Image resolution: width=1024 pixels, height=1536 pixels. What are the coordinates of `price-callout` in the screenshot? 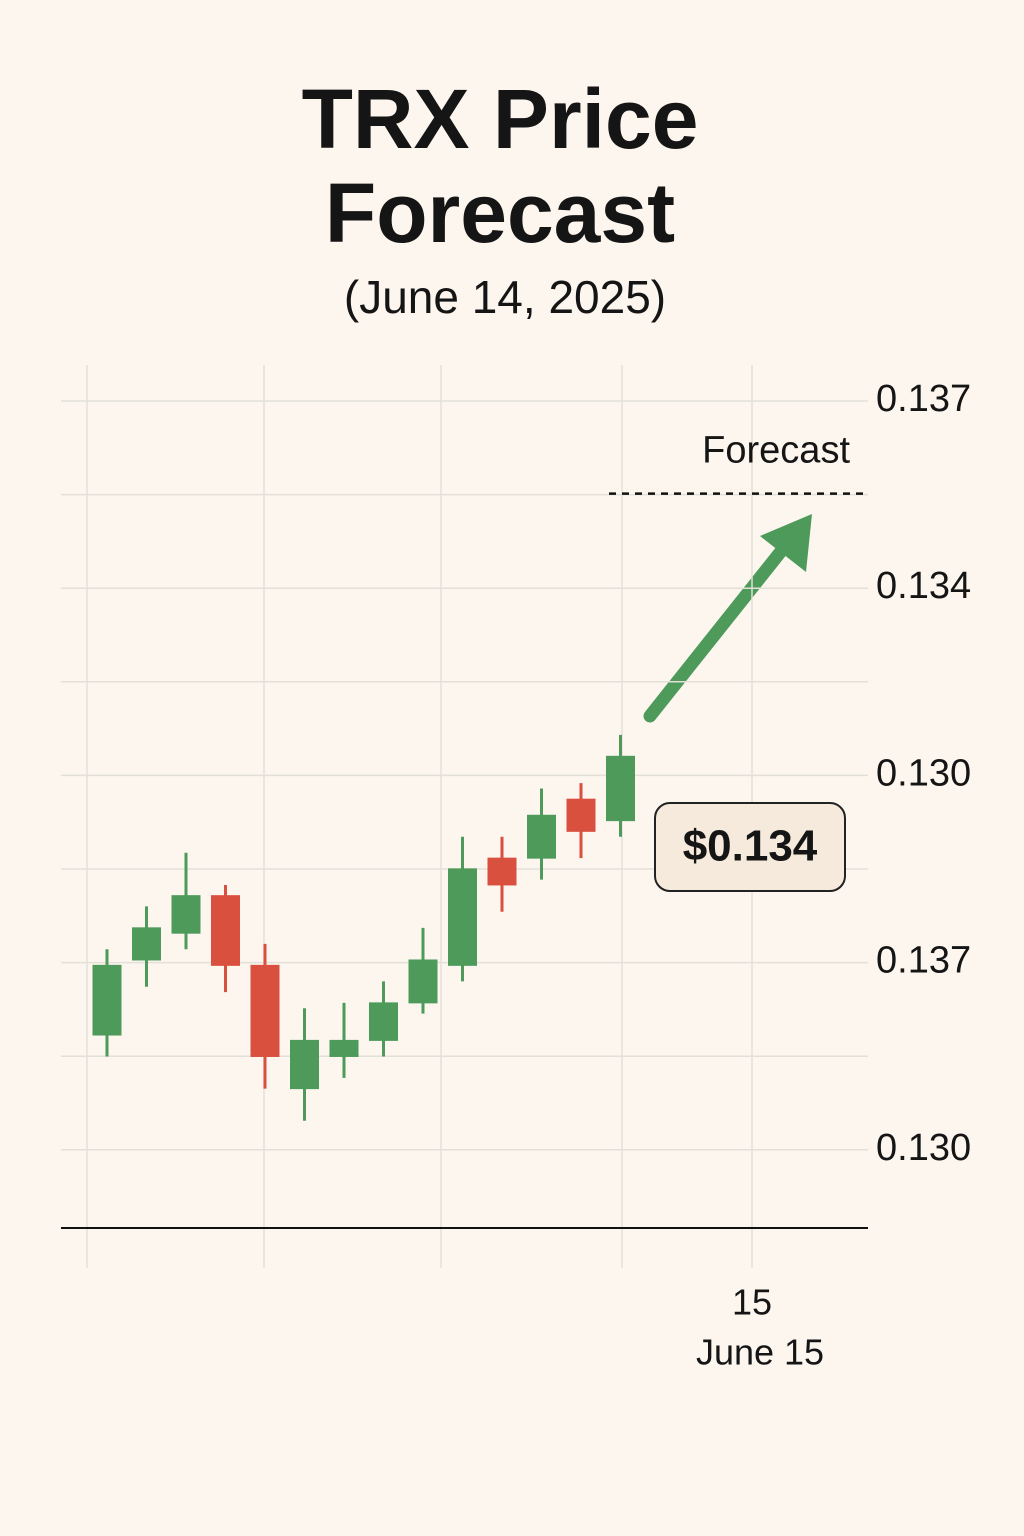 It's located at (750, 847).